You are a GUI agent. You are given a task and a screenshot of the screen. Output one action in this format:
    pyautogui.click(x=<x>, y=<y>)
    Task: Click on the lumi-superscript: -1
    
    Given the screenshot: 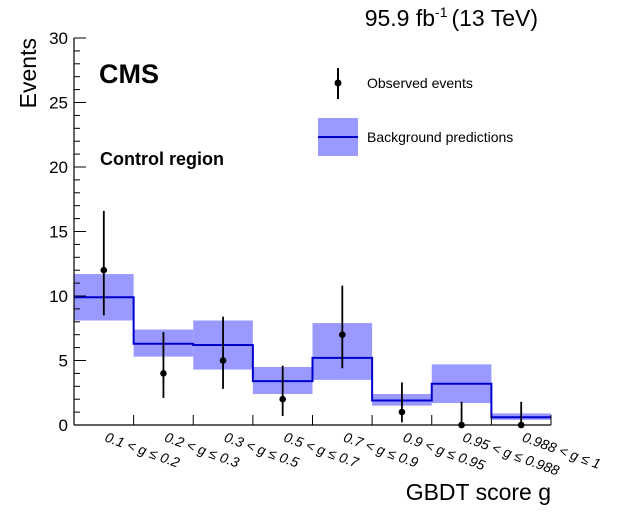 What is the action you would take?
    pyautogui.click(x=441, y=12)
    